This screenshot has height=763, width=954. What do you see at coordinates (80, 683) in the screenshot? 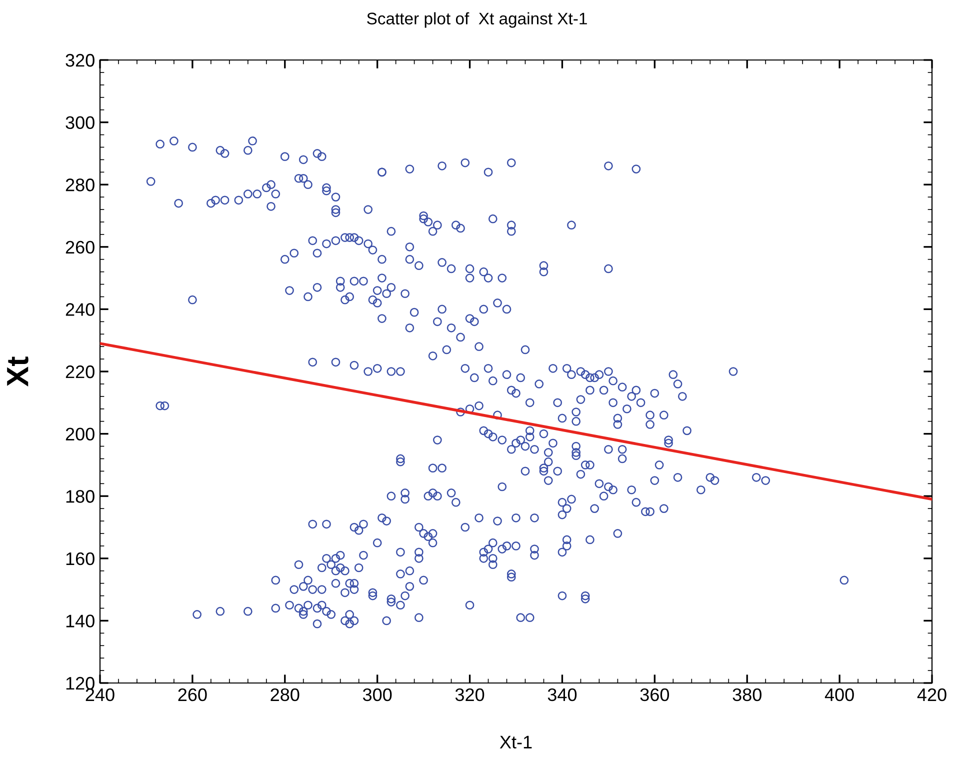
I see `y-tick-label: 120` at bounding box center [80, 683].